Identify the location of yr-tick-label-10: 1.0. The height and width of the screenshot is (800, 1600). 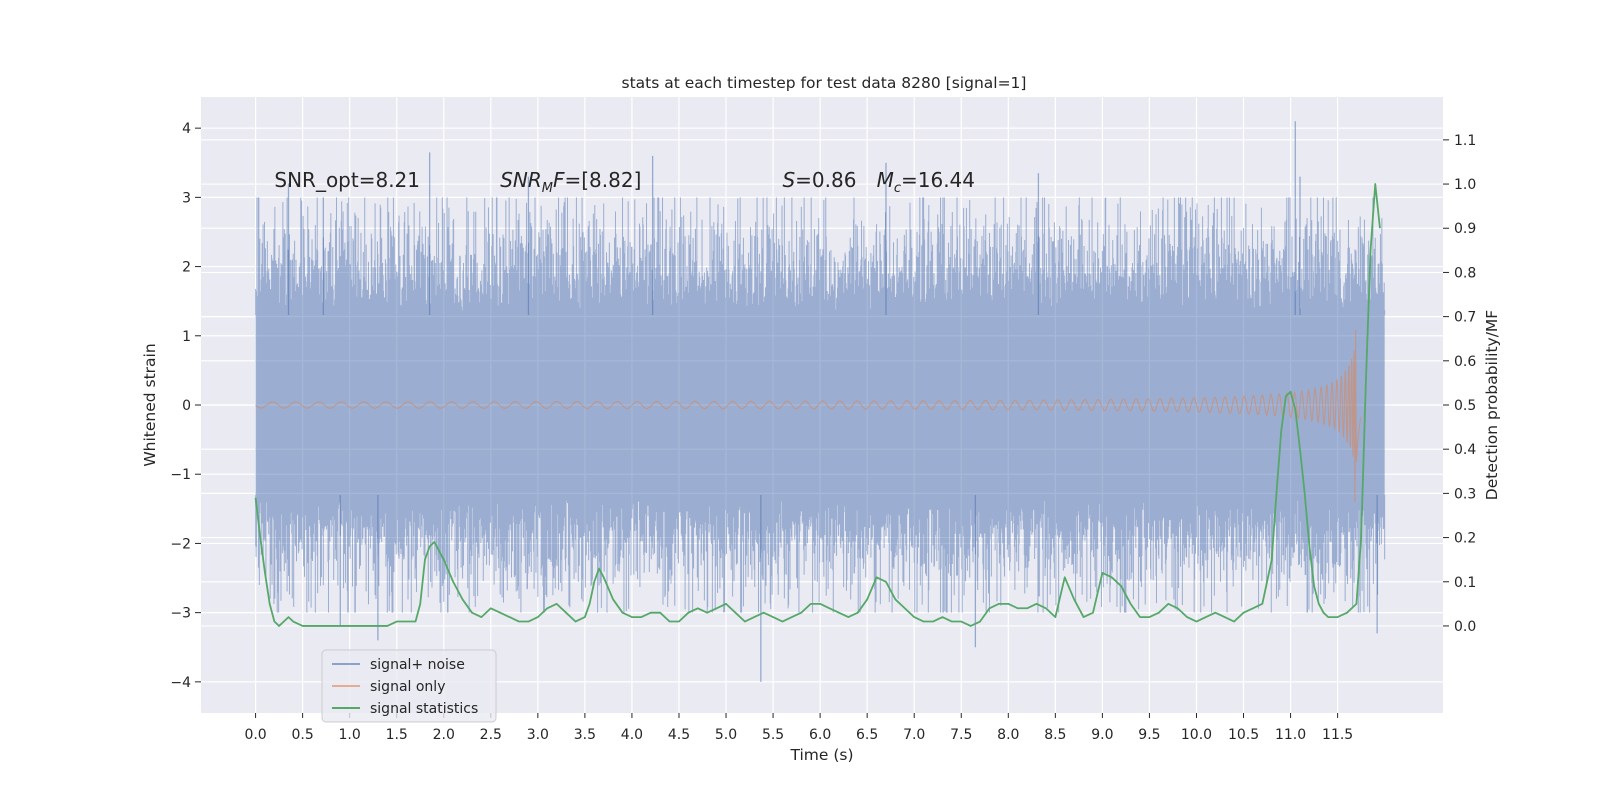
(1465, 185).